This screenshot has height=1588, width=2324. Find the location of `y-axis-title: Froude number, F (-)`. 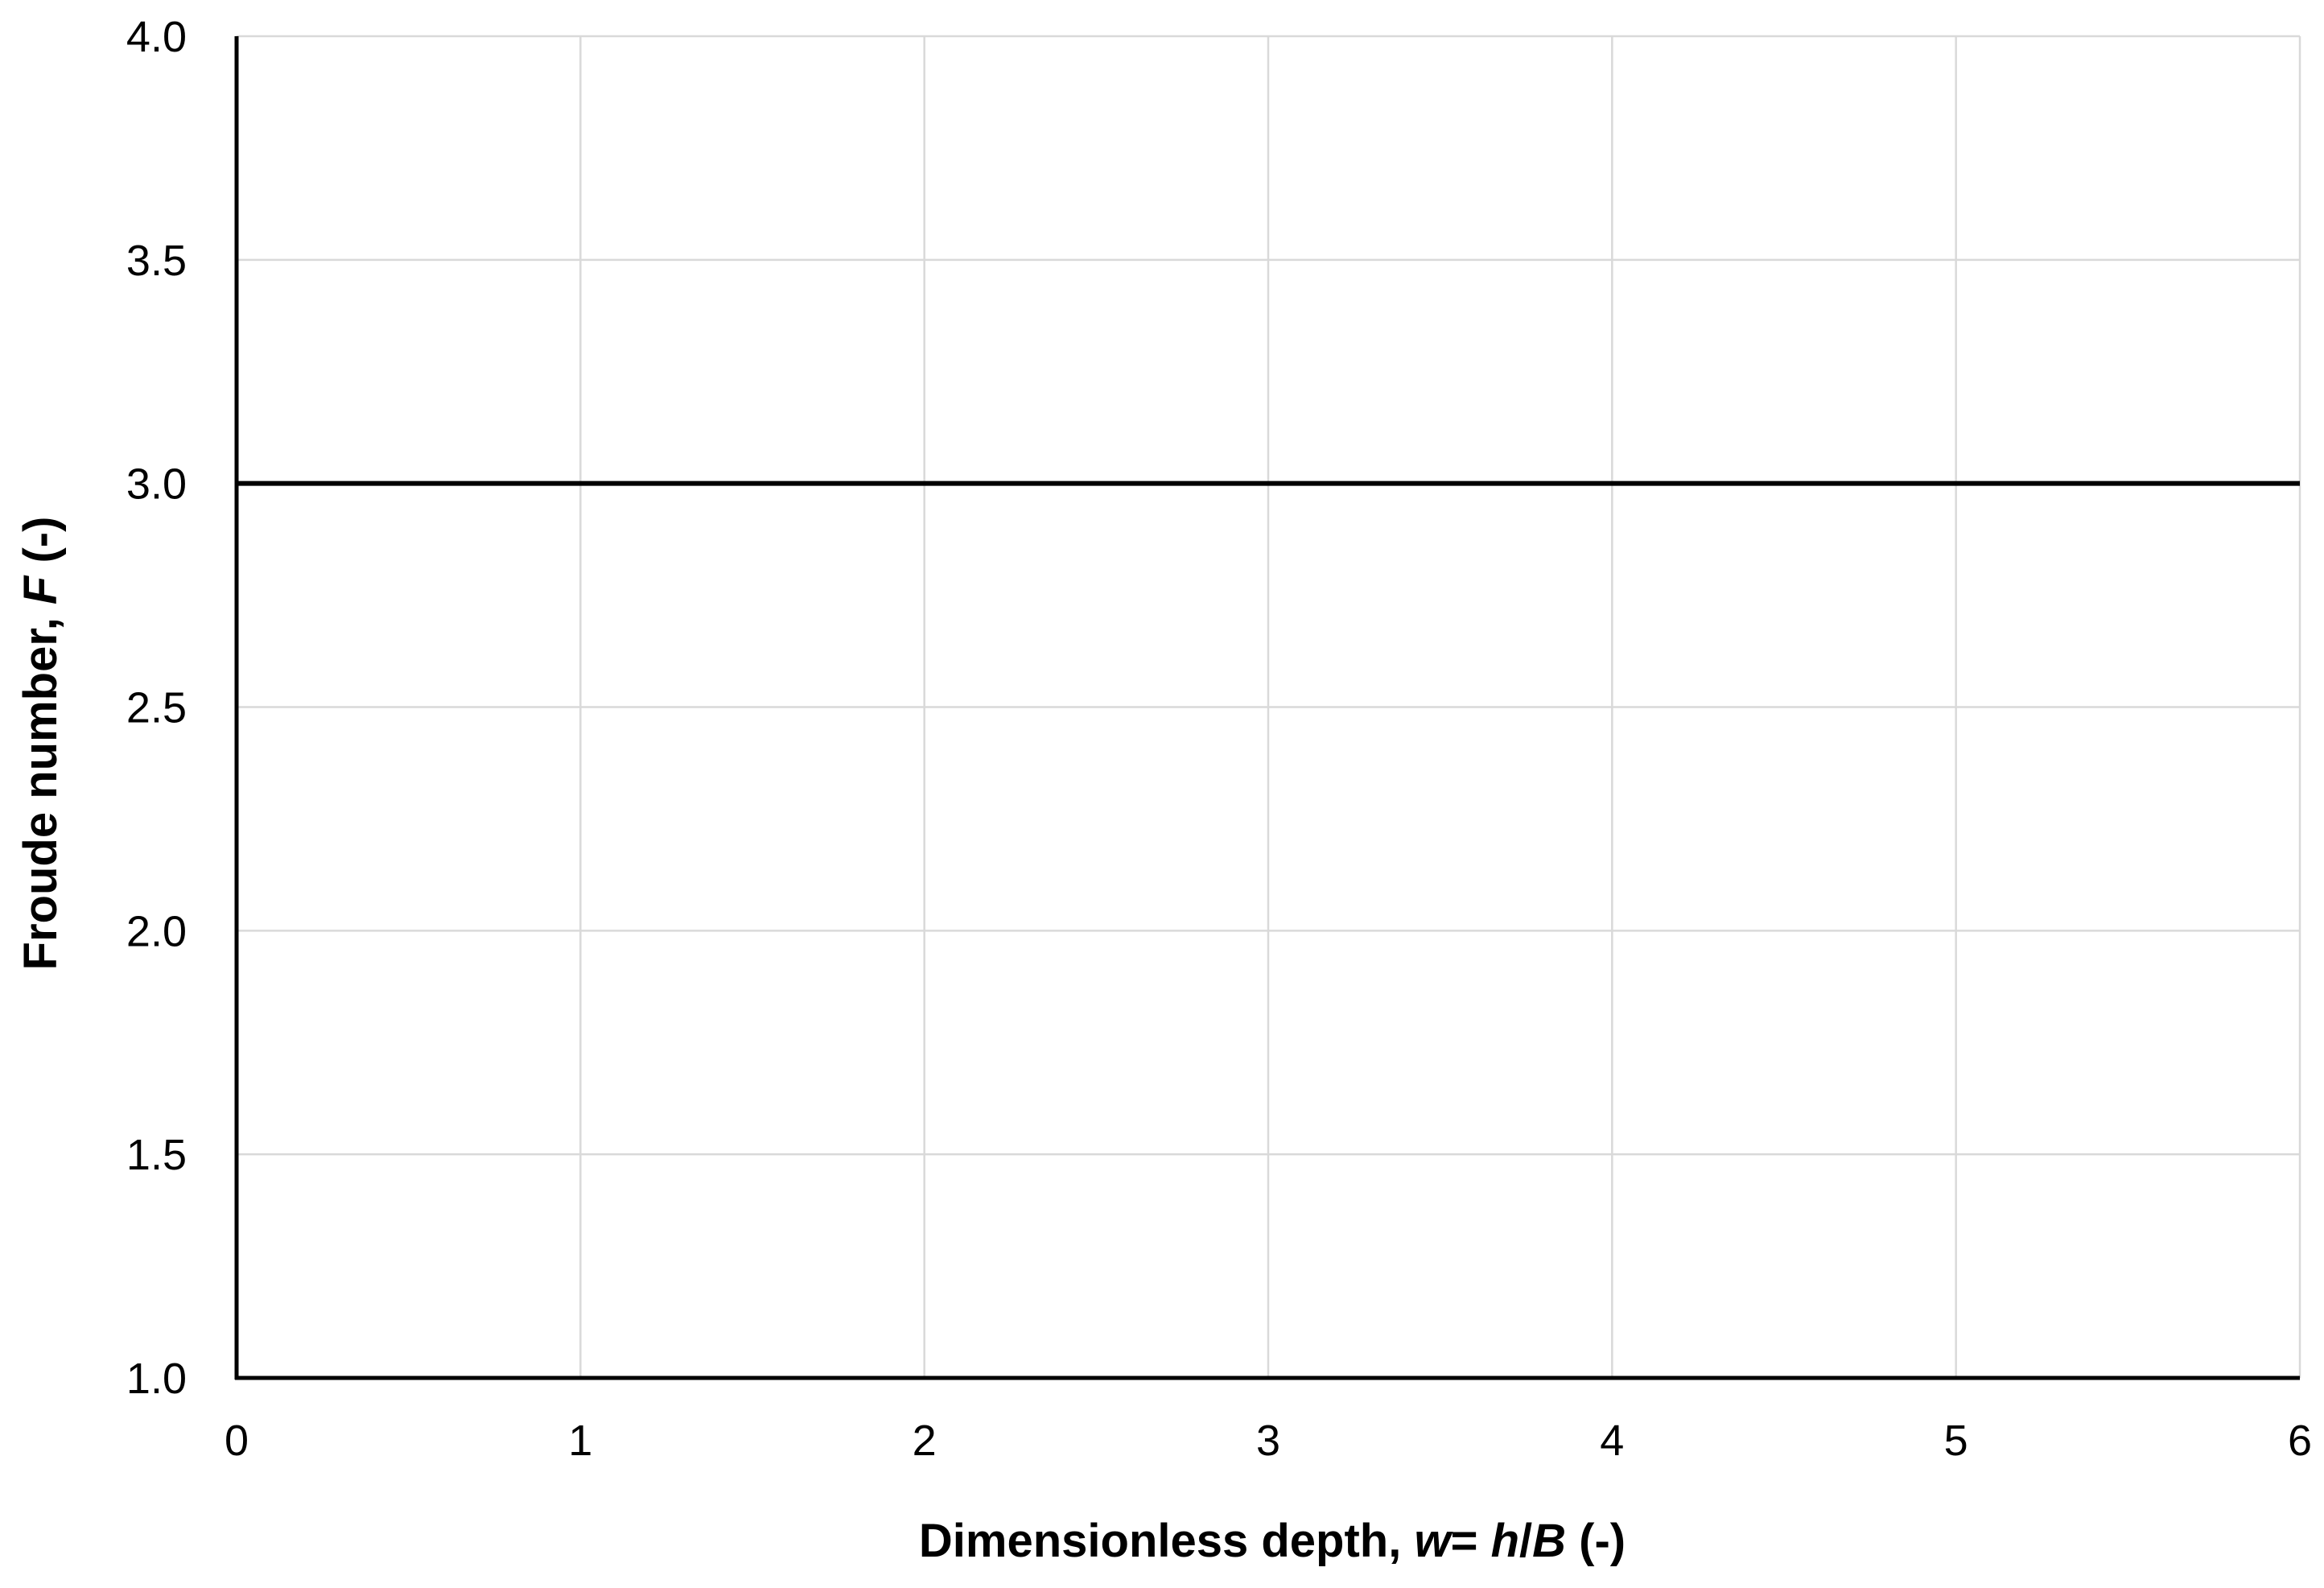

y-axis-title: Froude number, F (-) is located at coordinates (40, 744).